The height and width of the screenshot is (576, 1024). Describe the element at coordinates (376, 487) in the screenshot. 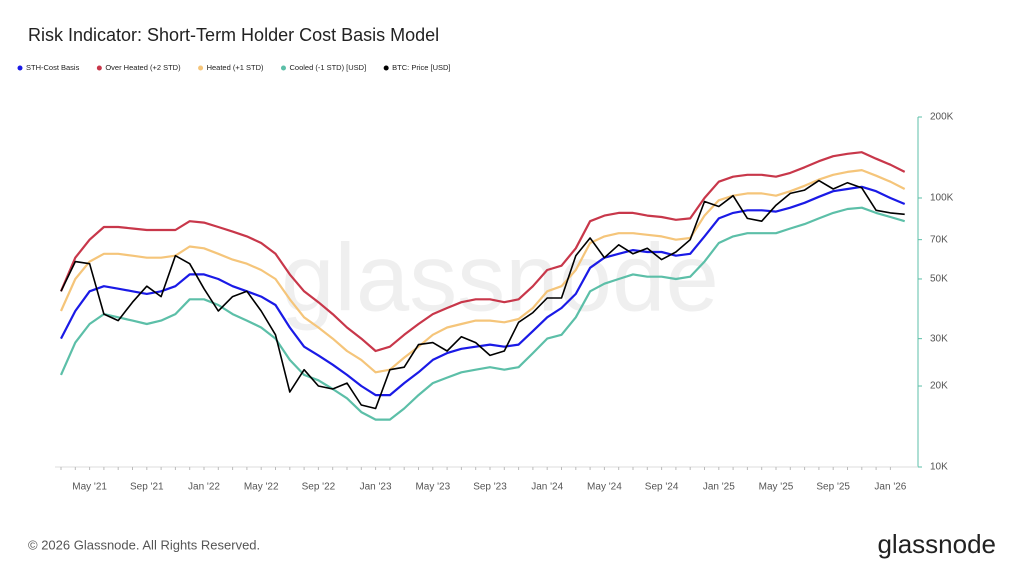

I see `x-tick-label: Jan '23` at that location.